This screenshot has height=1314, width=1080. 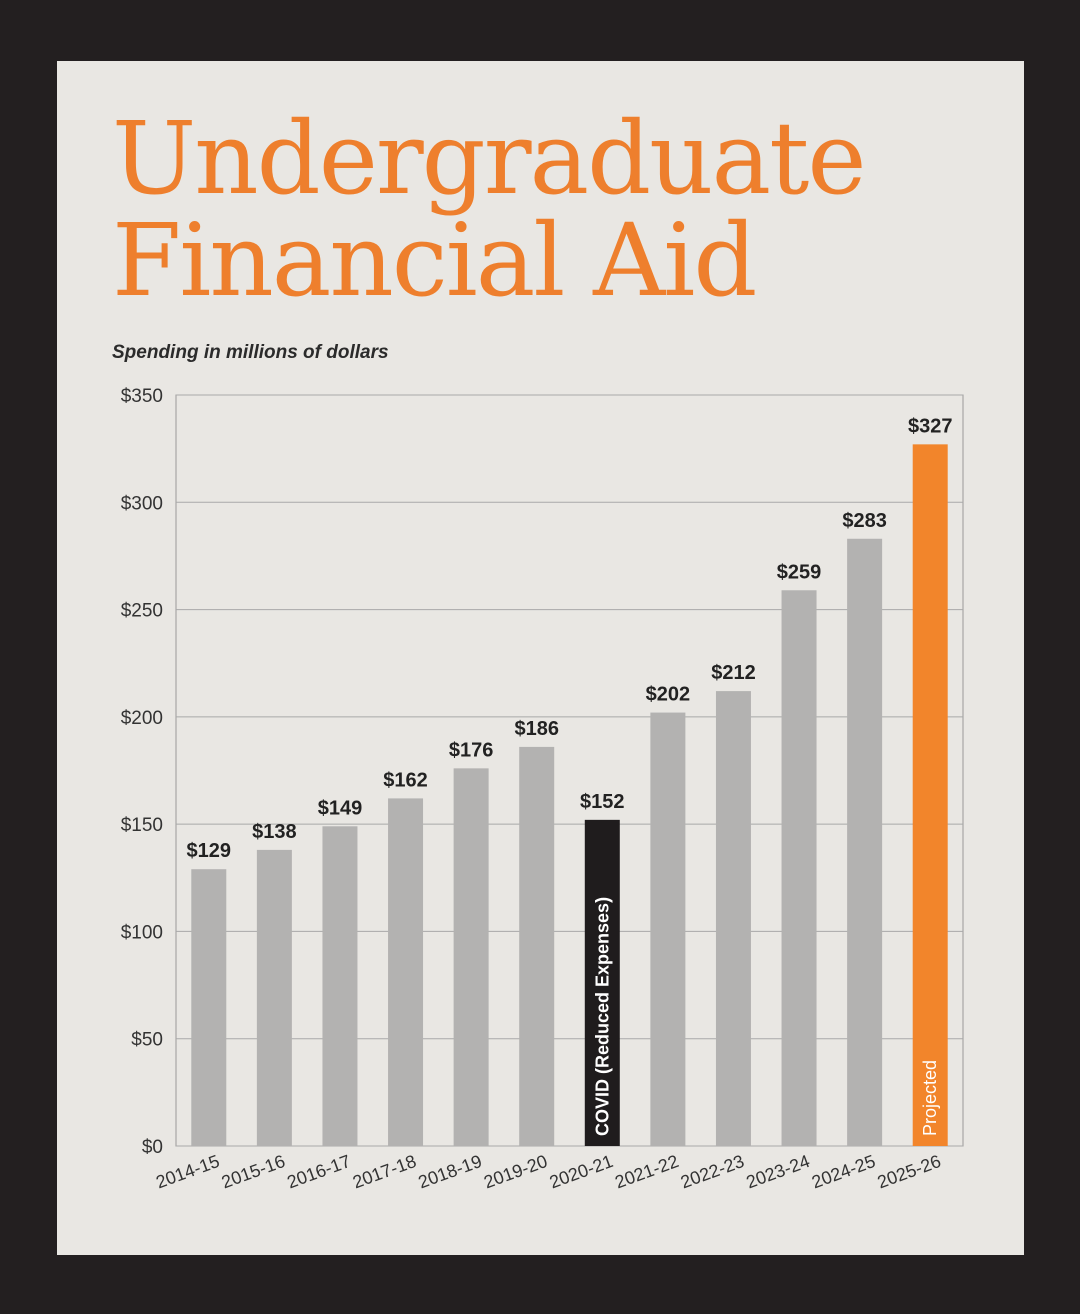 I want to click on value-label: $283, so click(x=864, y=521).